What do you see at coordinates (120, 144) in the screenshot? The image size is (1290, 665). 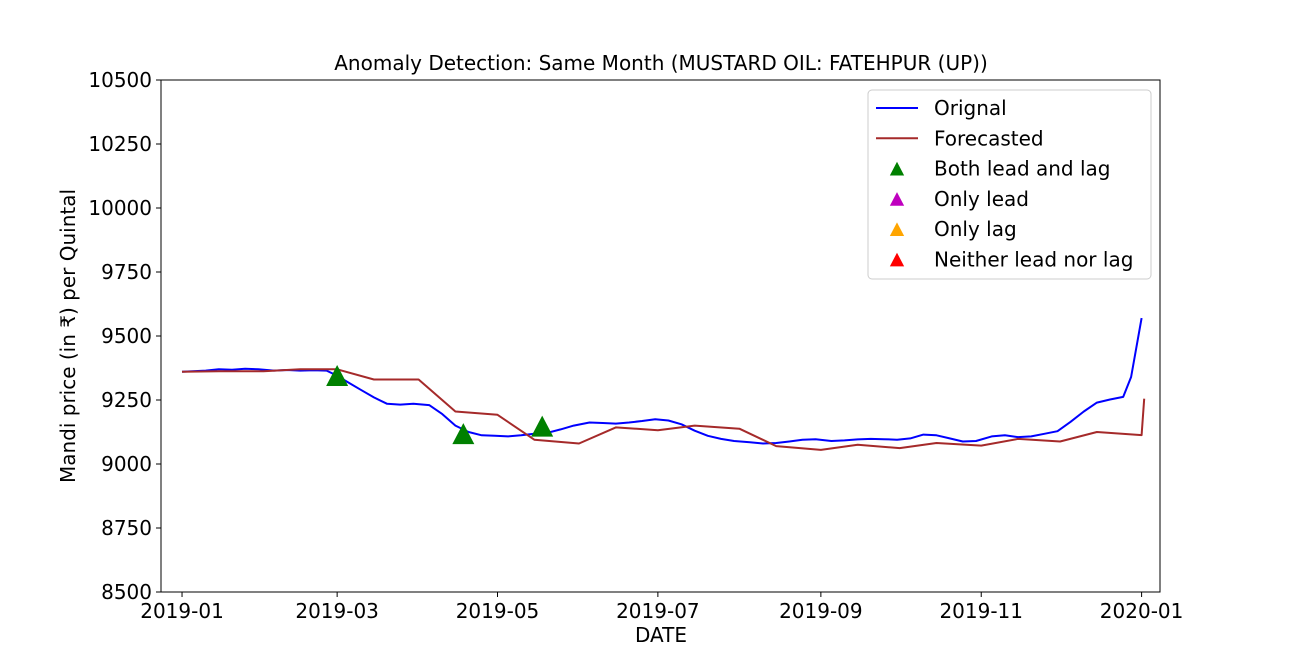 I see `y-tick-label: 10250` at bounding box center [120, 144].